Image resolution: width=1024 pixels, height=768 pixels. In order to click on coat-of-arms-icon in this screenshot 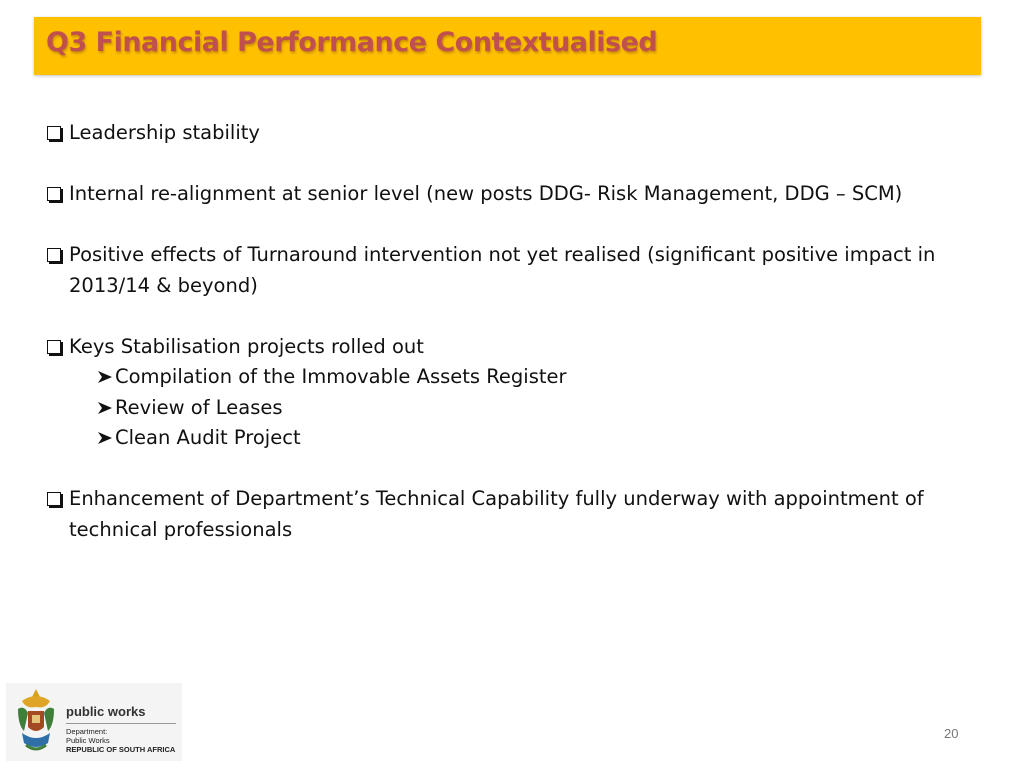, I will do `click(36, 720)`.